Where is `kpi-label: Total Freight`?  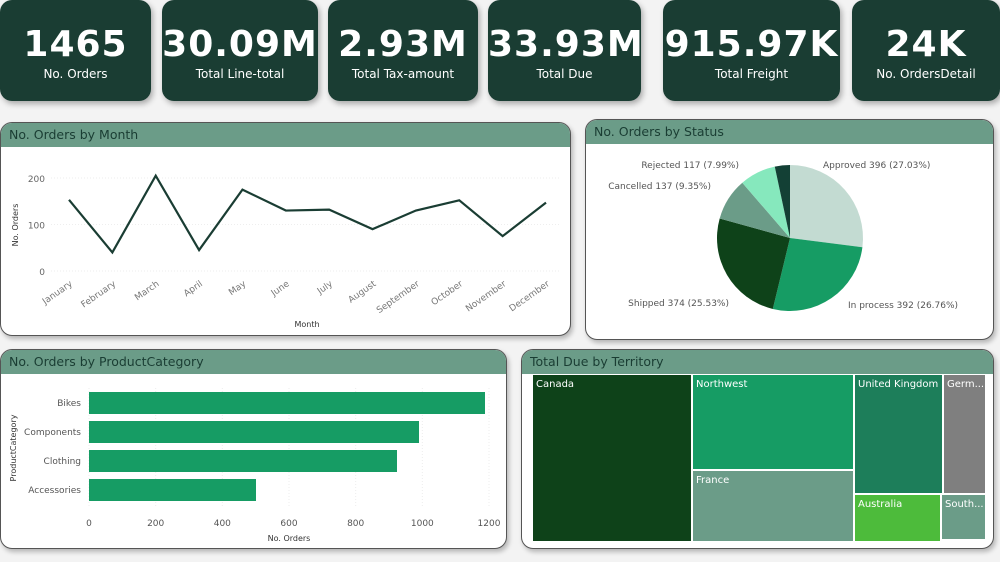 kpi-label: Total Freight is located at coordinates (751, 74).